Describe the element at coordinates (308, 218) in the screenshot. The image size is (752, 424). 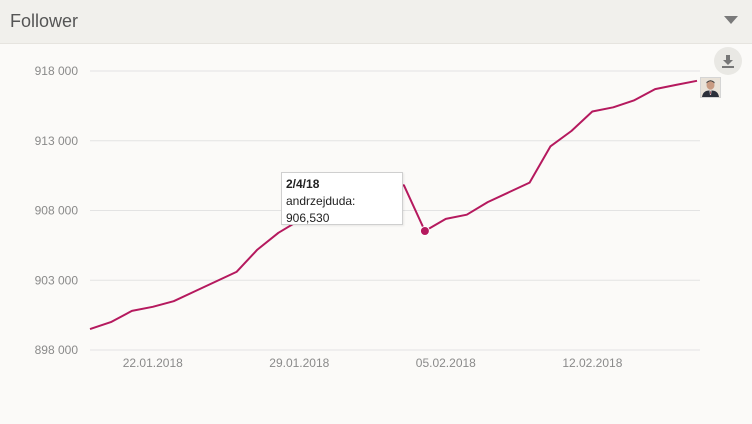
I see `tooltip-value: 906,530` at that location.